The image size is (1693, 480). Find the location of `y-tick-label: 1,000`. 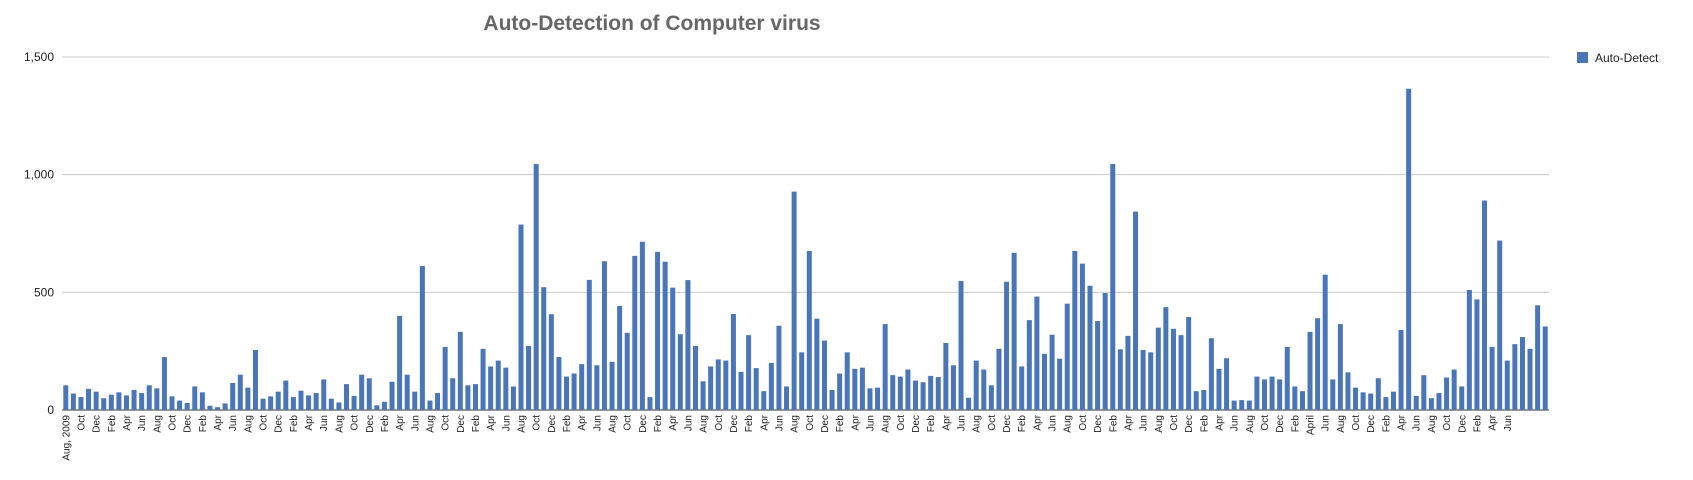

y-tick-label: 1,000 is located at coordinates (39, 175).